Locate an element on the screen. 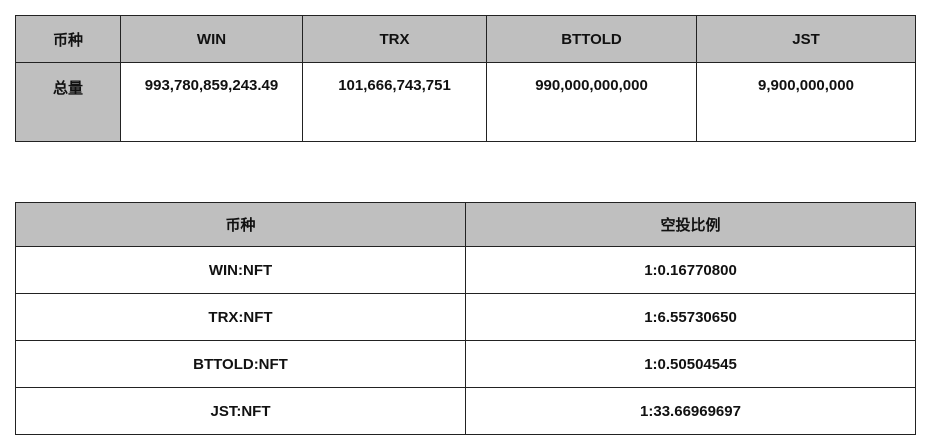 This screenshot has width=925, height=441. cell: JST:NFT is located at coordinates (240, 411).